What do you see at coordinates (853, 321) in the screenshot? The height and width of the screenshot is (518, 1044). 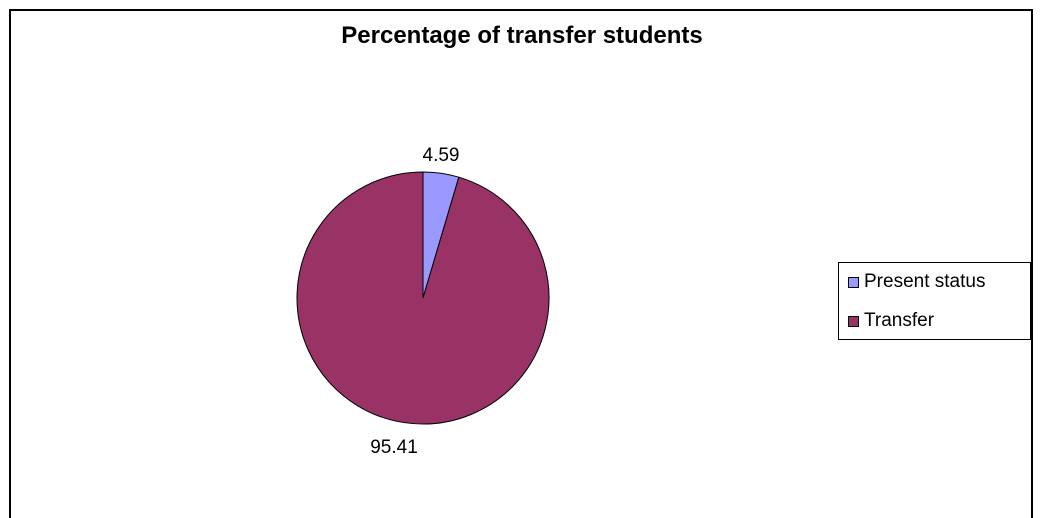 I see `legend-swatch-transfer` at bounding box center [853, 321].